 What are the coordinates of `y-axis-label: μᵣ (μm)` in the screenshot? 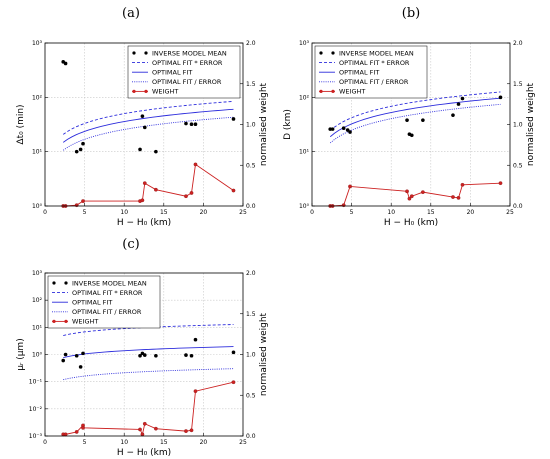 It's located at (21, 354).